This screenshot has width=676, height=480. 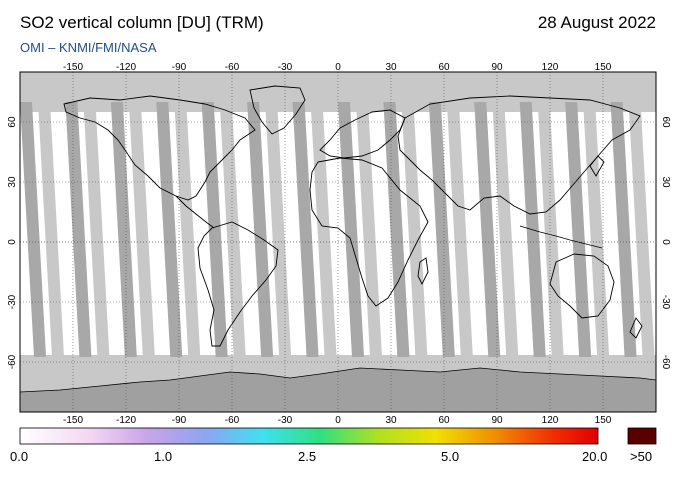 I want to click on lat-tick-left: 0, so click(x=12, y=242).